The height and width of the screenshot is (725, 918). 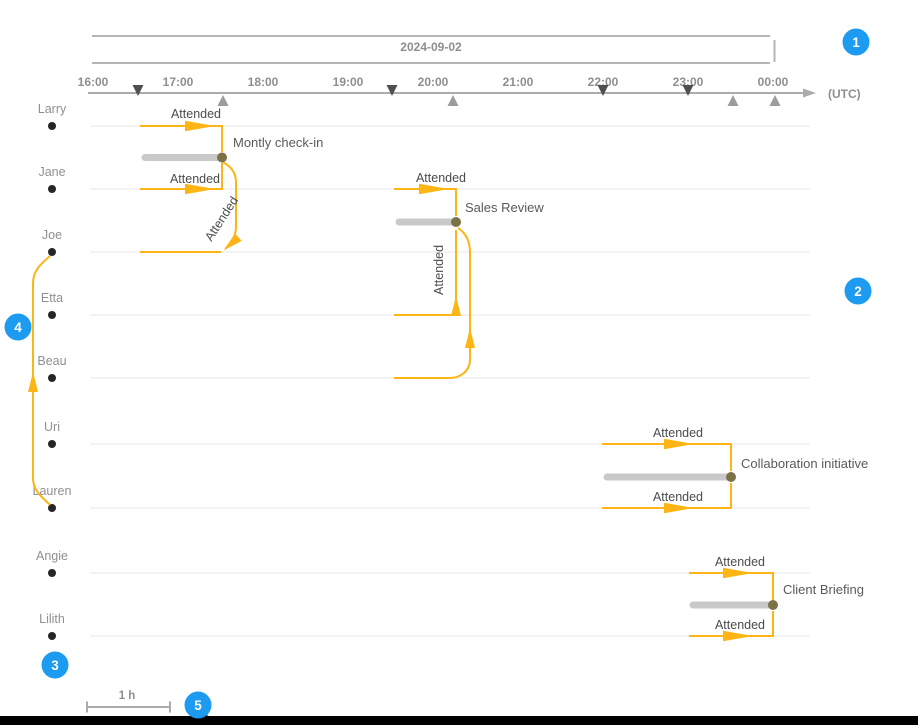 What do you see at coordinates (844, 94) in the screenshot?
I see `utc-label: (UTC)` at bounding box center [844, 94].